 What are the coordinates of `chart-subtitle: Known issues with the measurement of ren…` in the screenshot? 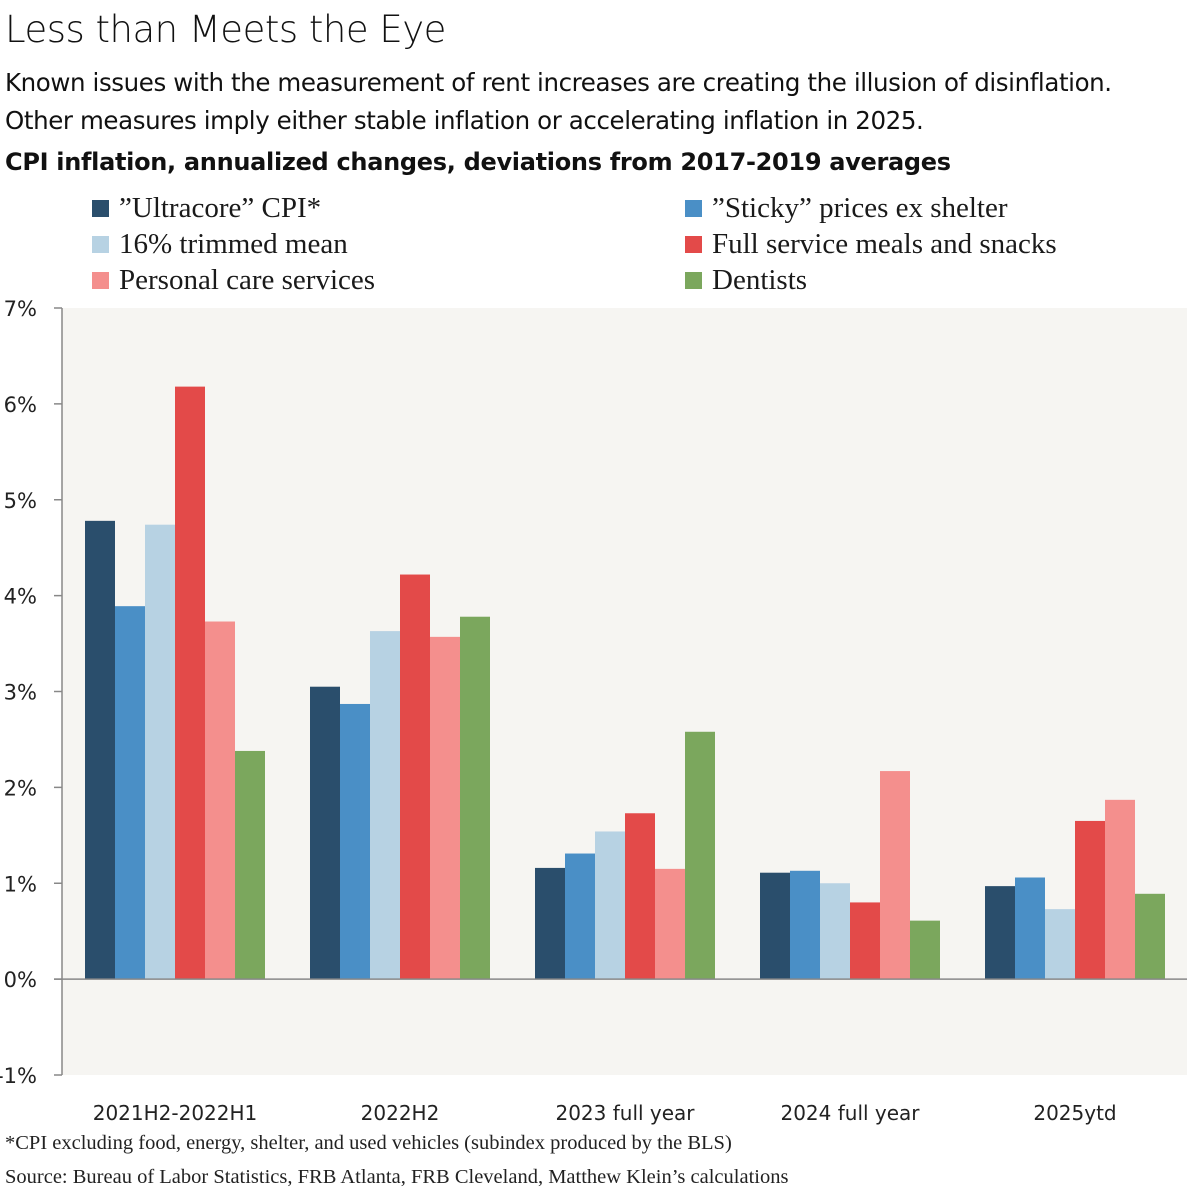 It's located at (558, 101).